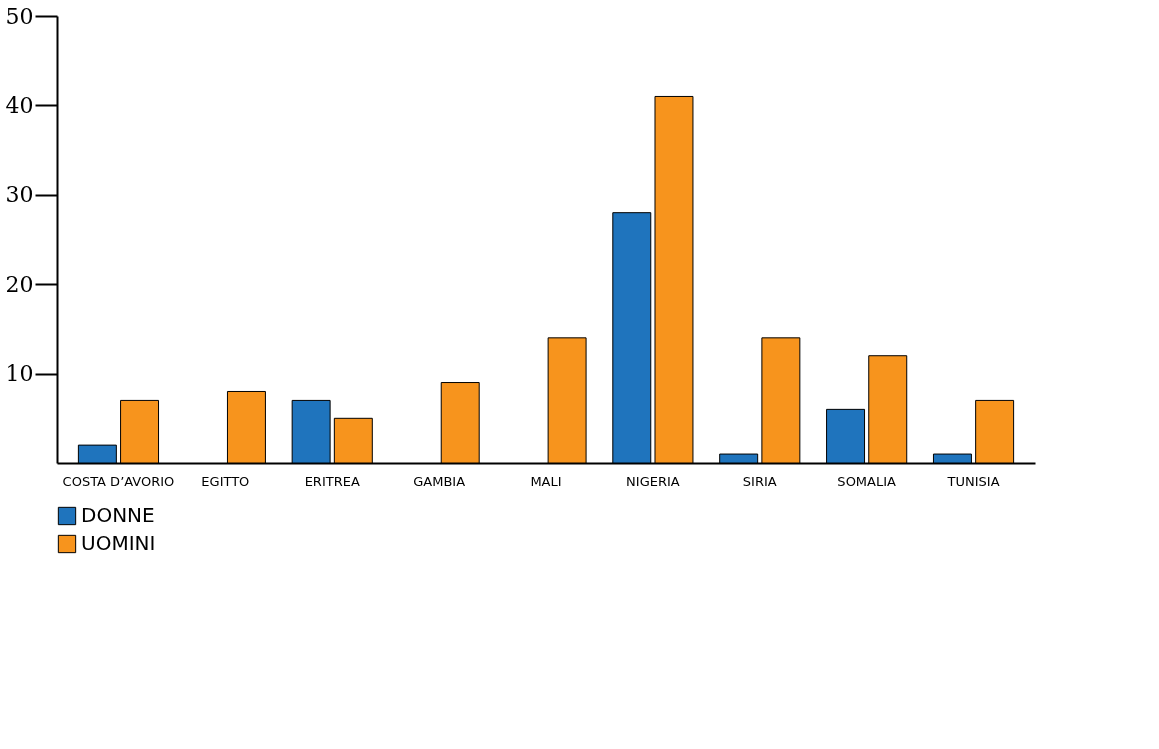 This screenshot has height=749, width=1159. Describe the element at coordinates (19, 105) in the screenshot. I see `y-tick-label: 40` at that location.